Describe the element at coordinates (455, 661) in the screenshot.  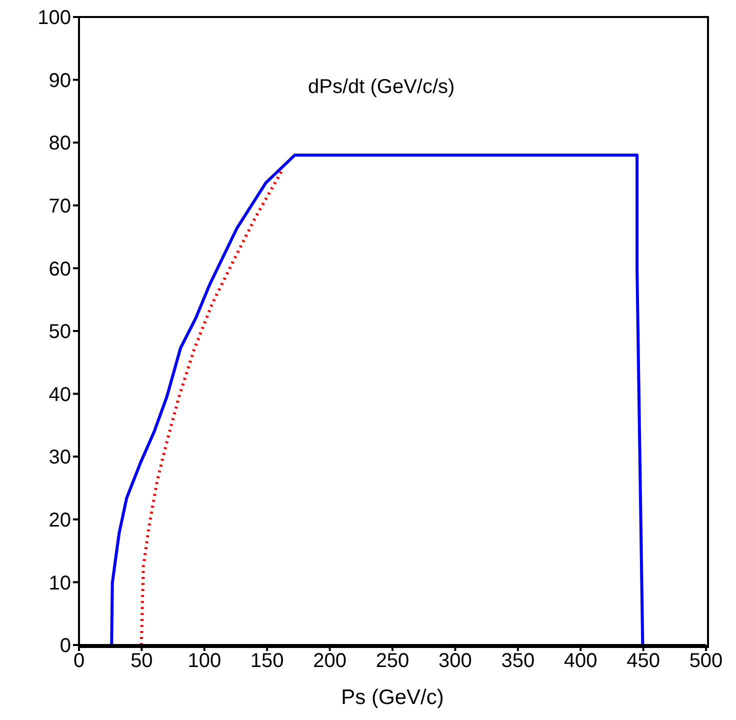
I see `x-tick-label: 300` at that location.